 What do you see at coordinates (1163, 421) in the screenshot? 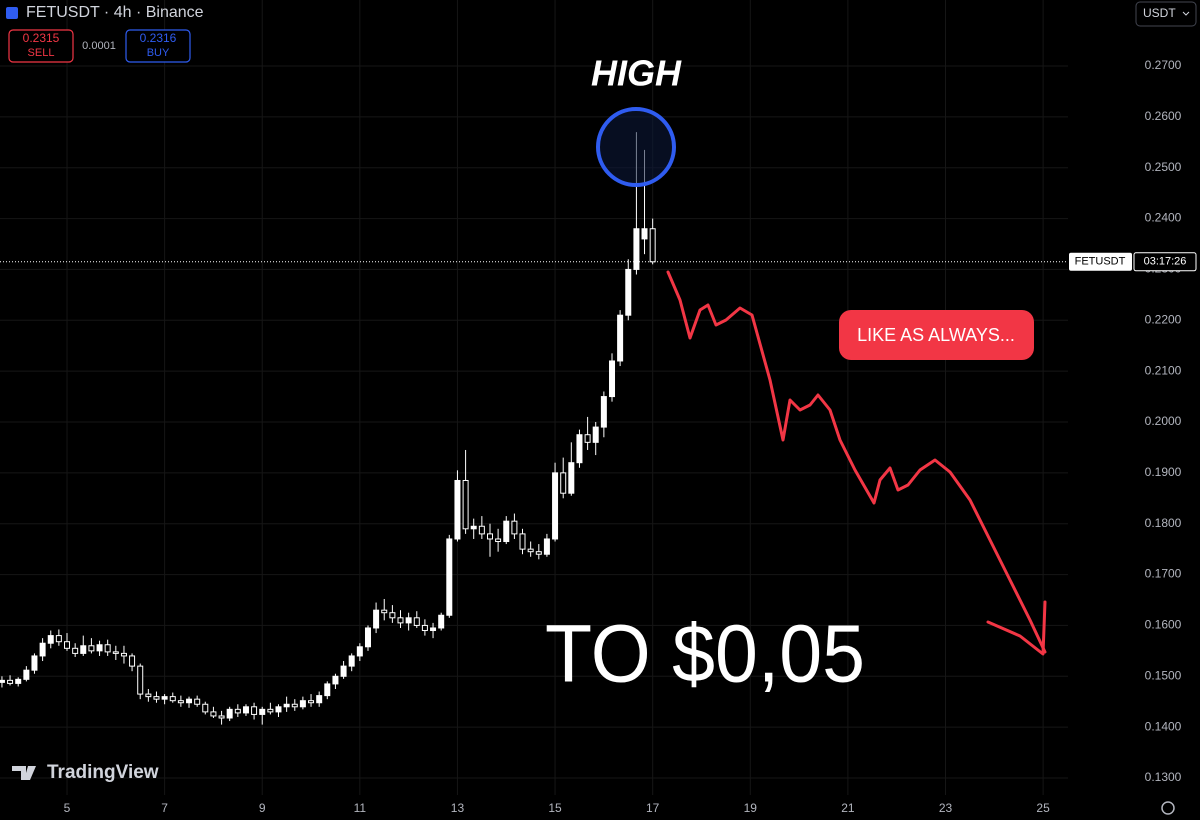
I see `y-tick-label: 0.2000` at bounding box center [1163, 421].